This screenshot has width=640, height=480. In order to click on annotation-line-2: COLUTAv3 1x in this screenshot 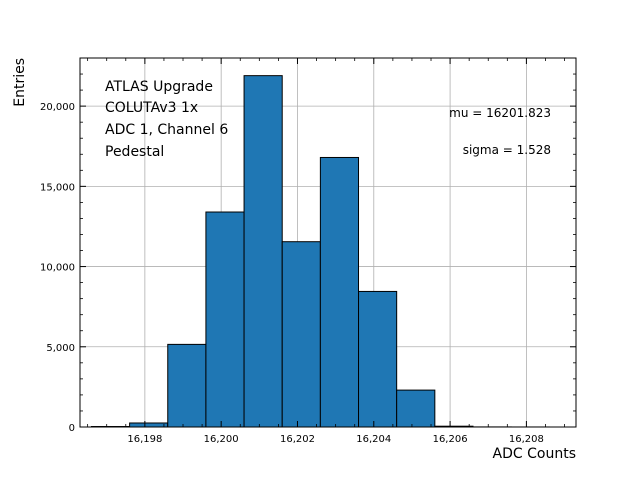, I will do `click(151, 108)`.